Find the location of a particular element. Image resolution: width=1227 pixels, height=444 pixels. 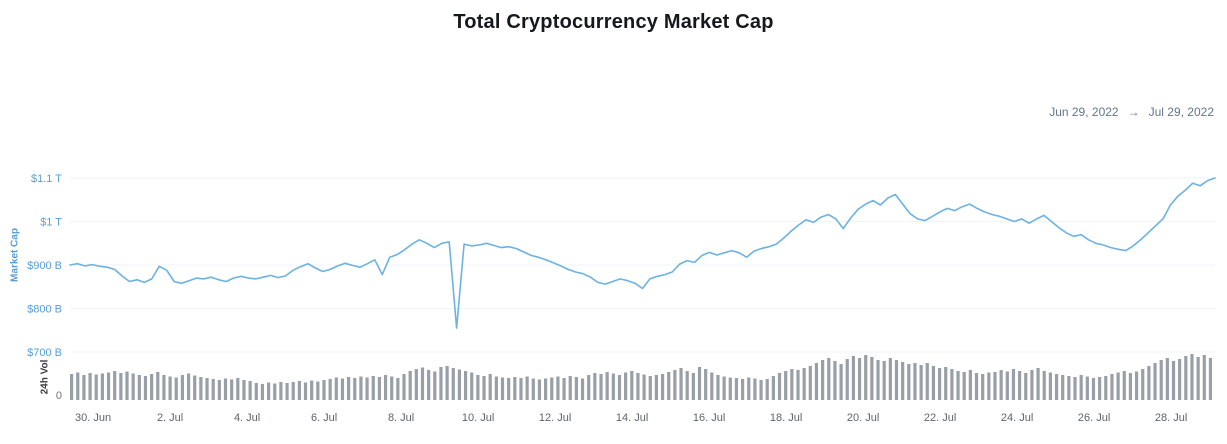

y-tick-label: $1.1 T is located at coordinates (46, 179).